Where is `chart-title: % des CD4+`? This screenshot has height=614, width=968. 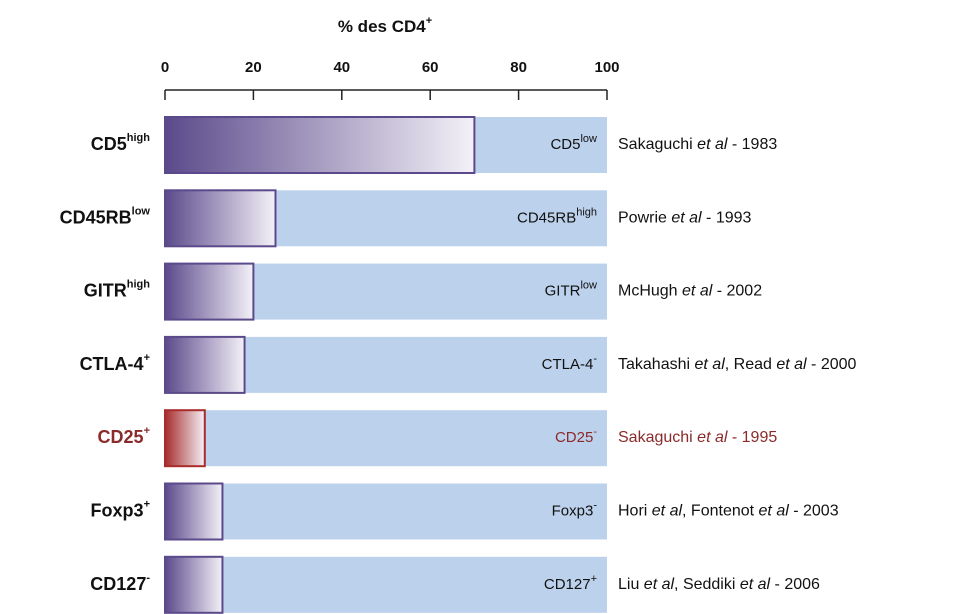 chart-title: % des CD4+ is located at coordinates (385, 26).